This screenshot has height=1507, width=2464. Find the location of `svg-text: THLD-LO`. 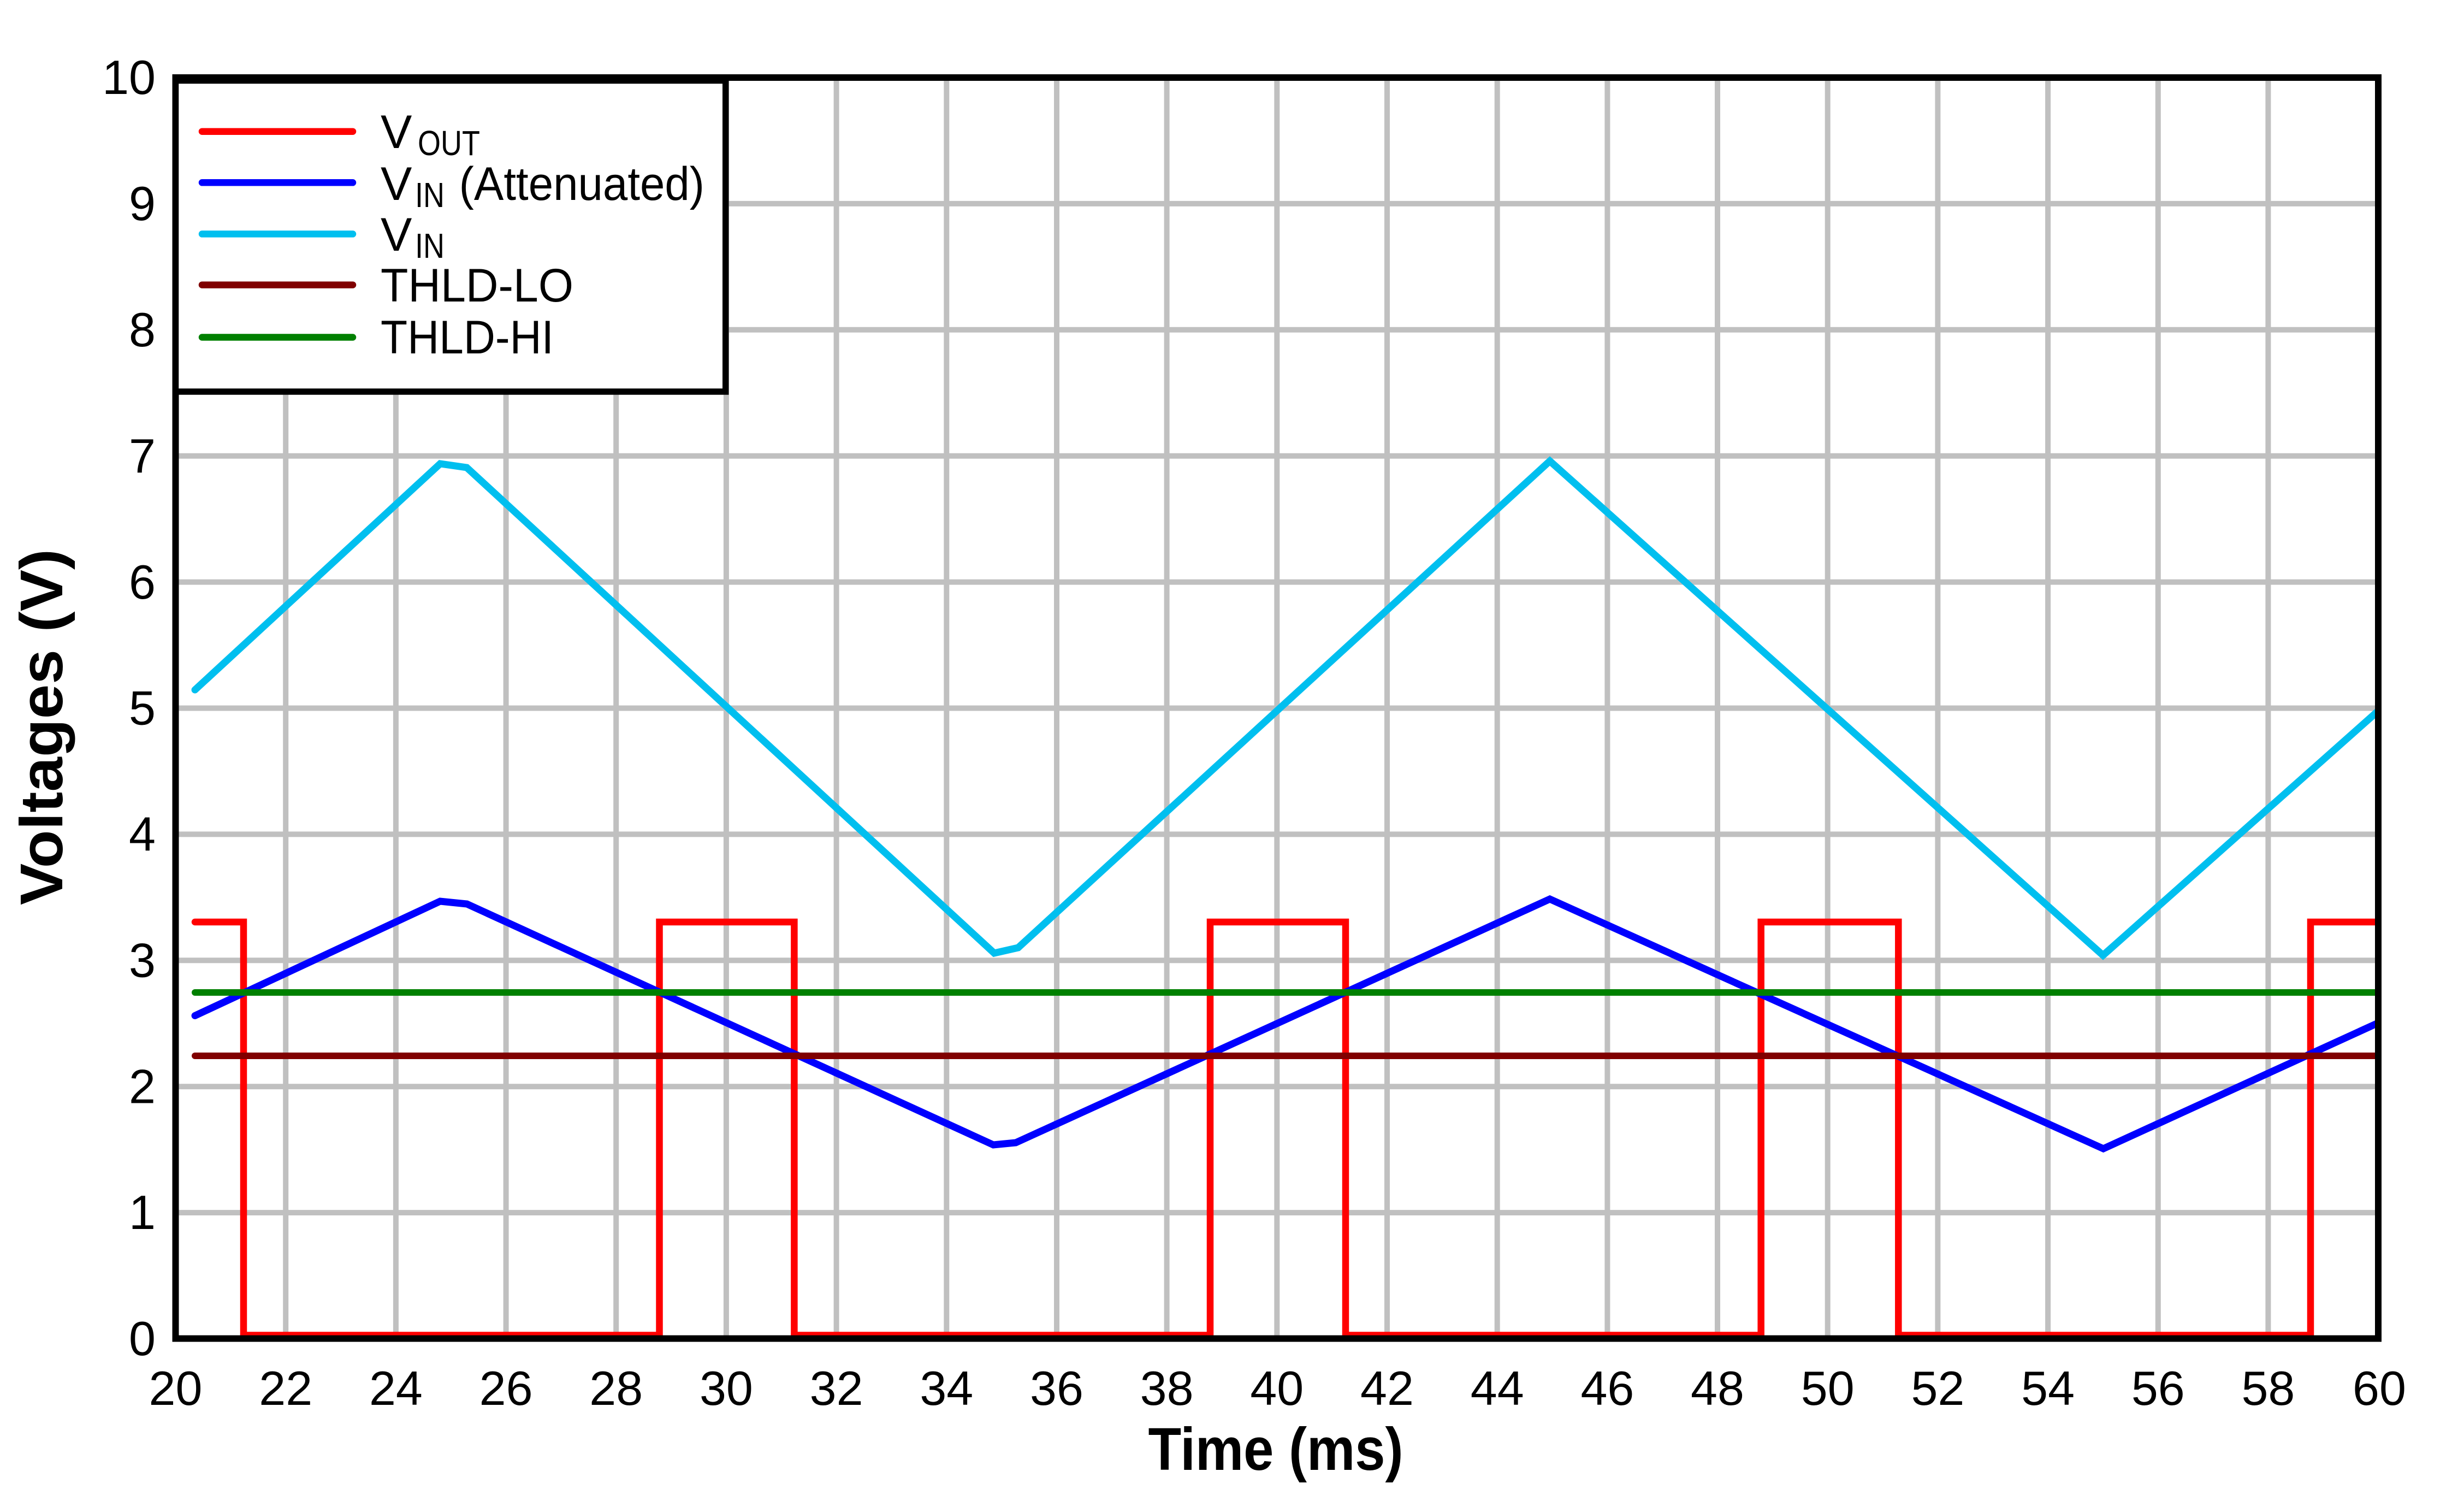

svg-text: THLD-LO is located at coordinates (477, 285).